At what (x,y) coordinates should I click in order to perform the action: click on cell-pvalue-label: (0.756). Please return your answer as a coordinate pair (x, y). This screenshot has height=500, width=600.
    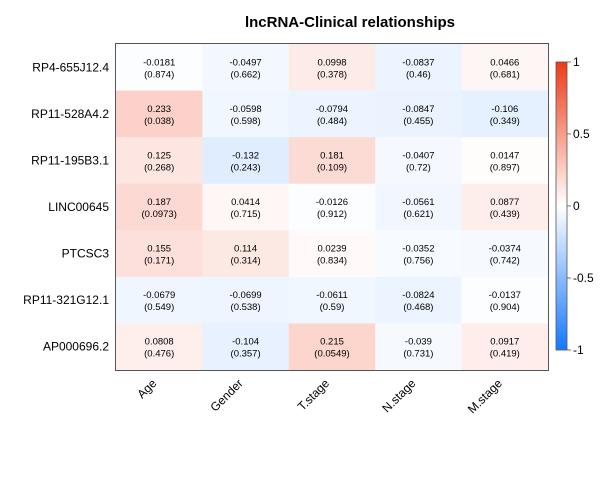
    Looking at the image, I should click on (418, 261).